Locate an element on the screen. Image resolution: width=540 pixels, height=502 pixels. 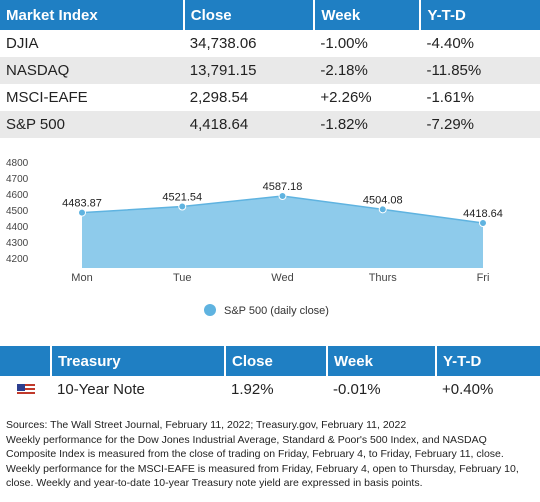
table-row: MSCI-EAFE 2,298.54 +2.26% -1.61% is located at coordinates (270, 97).